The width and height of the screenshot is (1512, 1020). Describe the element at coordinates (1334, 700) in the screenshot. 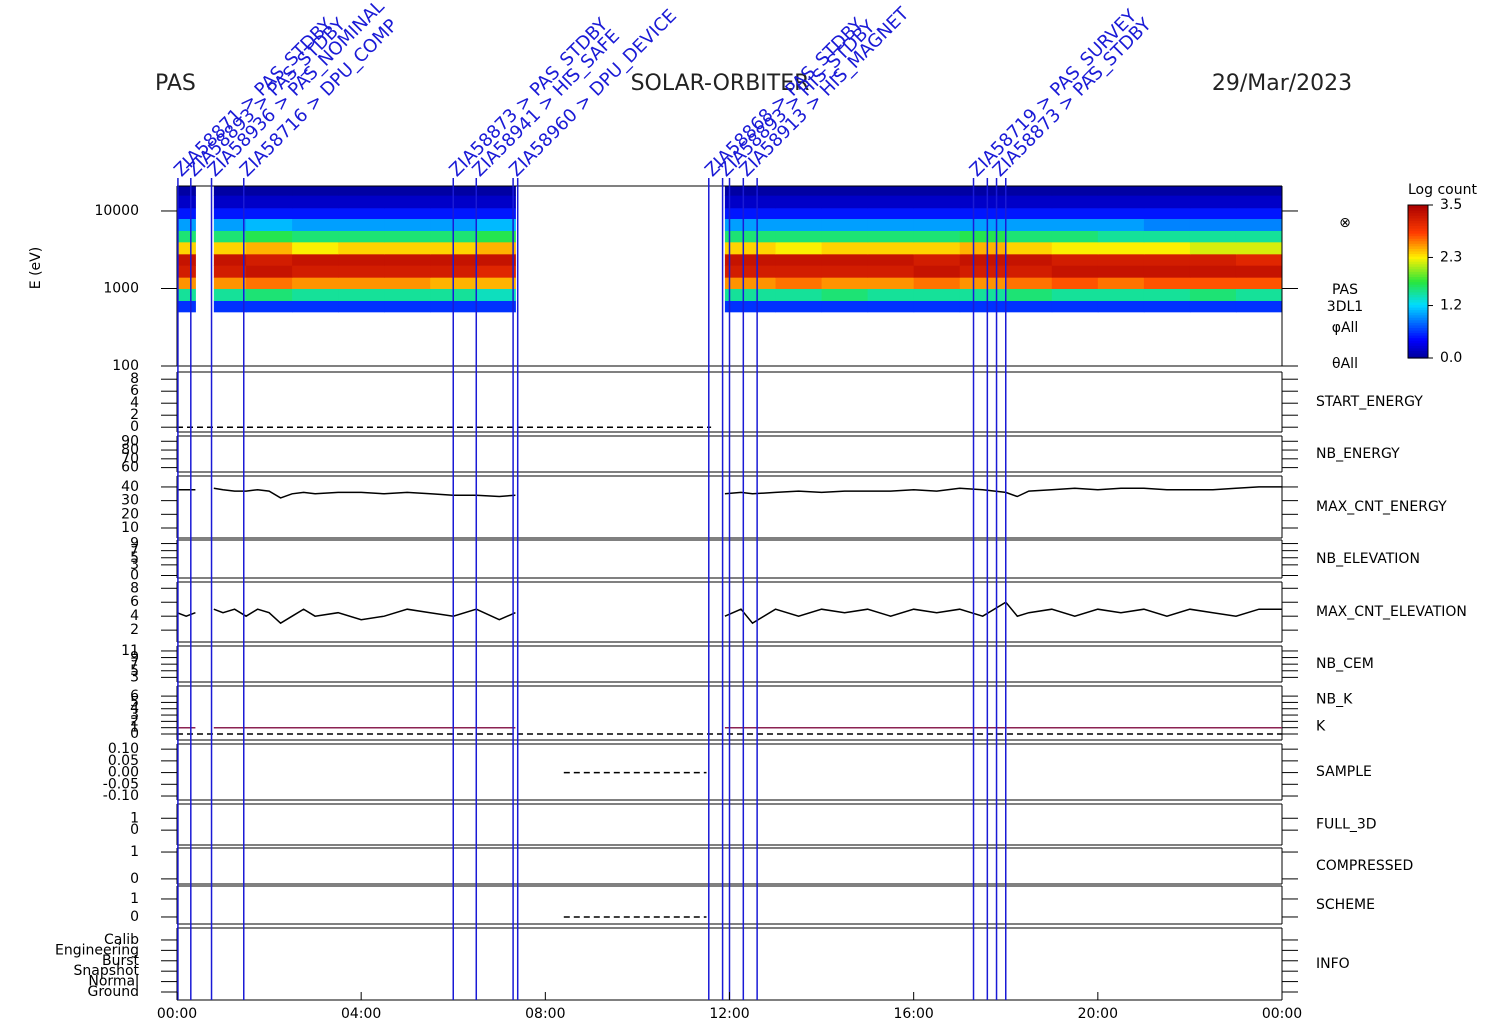

I see `panel-label: NB_K` at that location.